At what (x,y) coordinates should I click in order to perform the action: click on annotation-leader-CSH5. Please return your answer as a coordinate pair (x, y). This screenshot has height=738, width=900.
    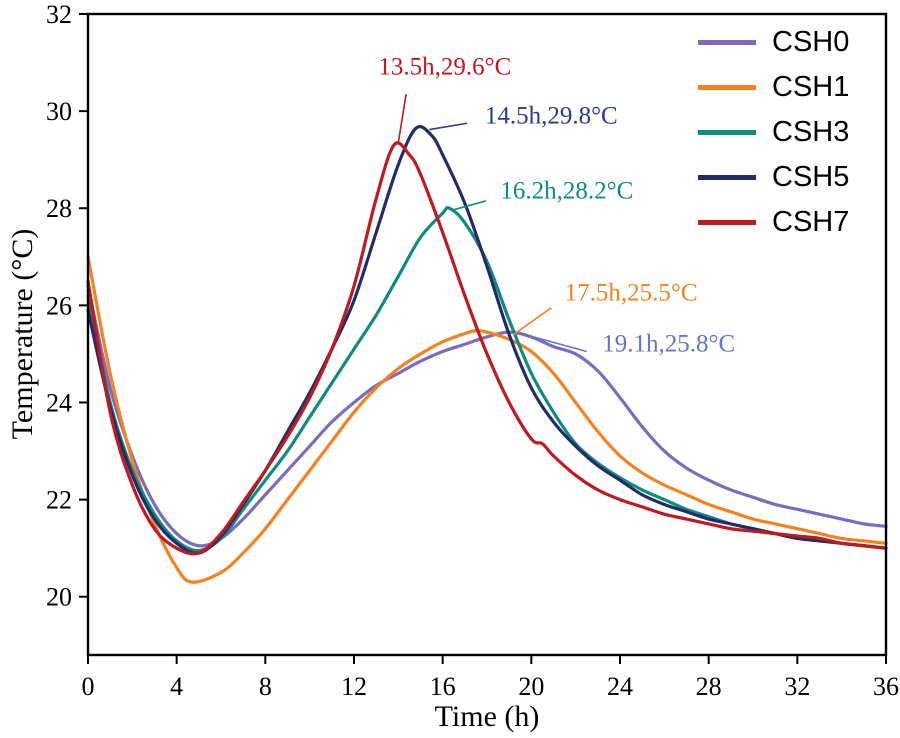
    Looking at the image, I should click on (448, 126).